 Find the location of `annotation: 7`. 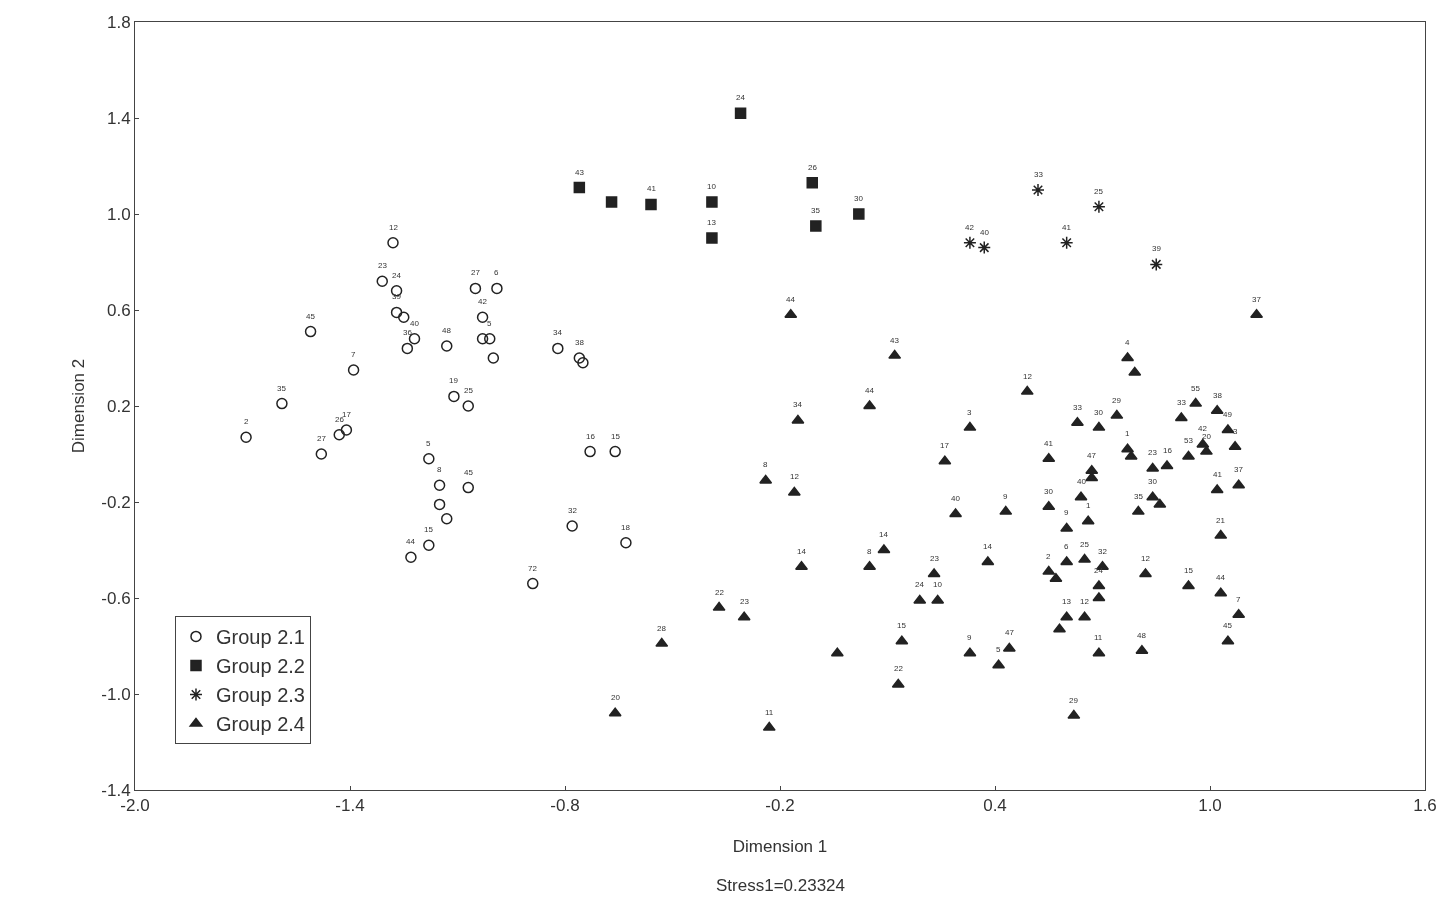

annotation: 7 is located at coordinates (353, 354).